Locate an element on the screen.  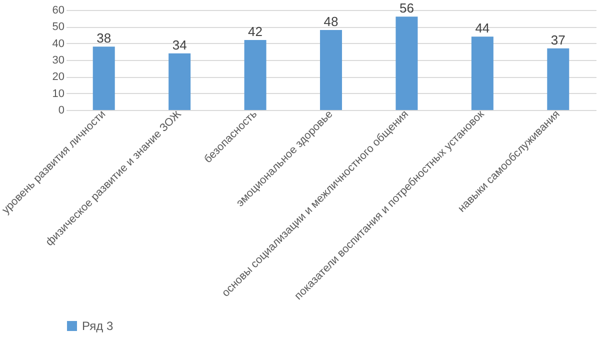
data-label: 44 is located at coordinates (482, 28).